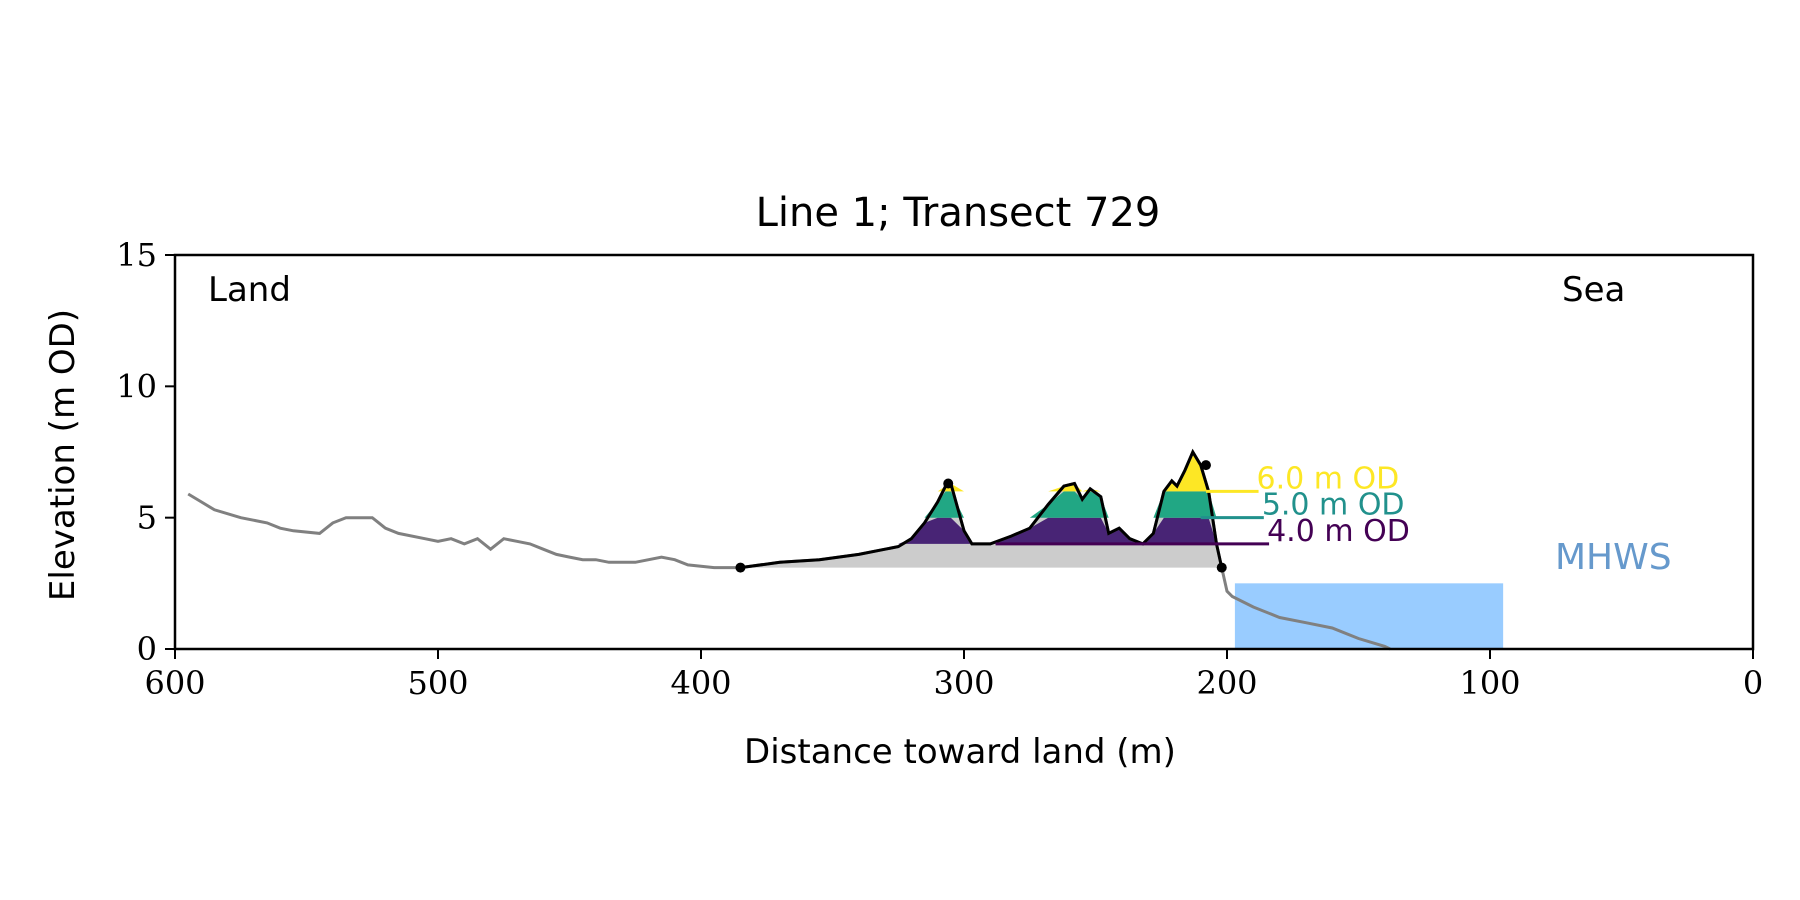 Image resolution: width=1800 pixels, height=900 pixels. I want to click on y-tick-label: 15, so click(136, 255).